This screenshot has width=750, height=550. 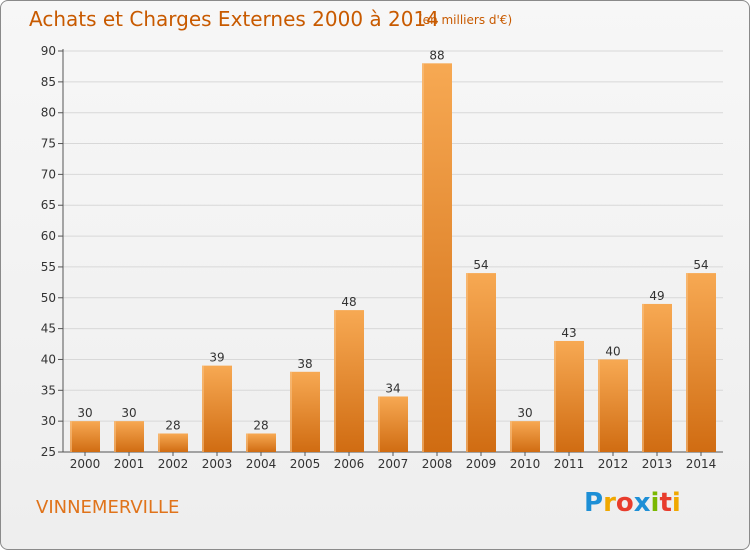 What do you see at coordinates (379, 424) in the screenshot?
I see `bar-highlight-2007` at bounding box center [379, 424].